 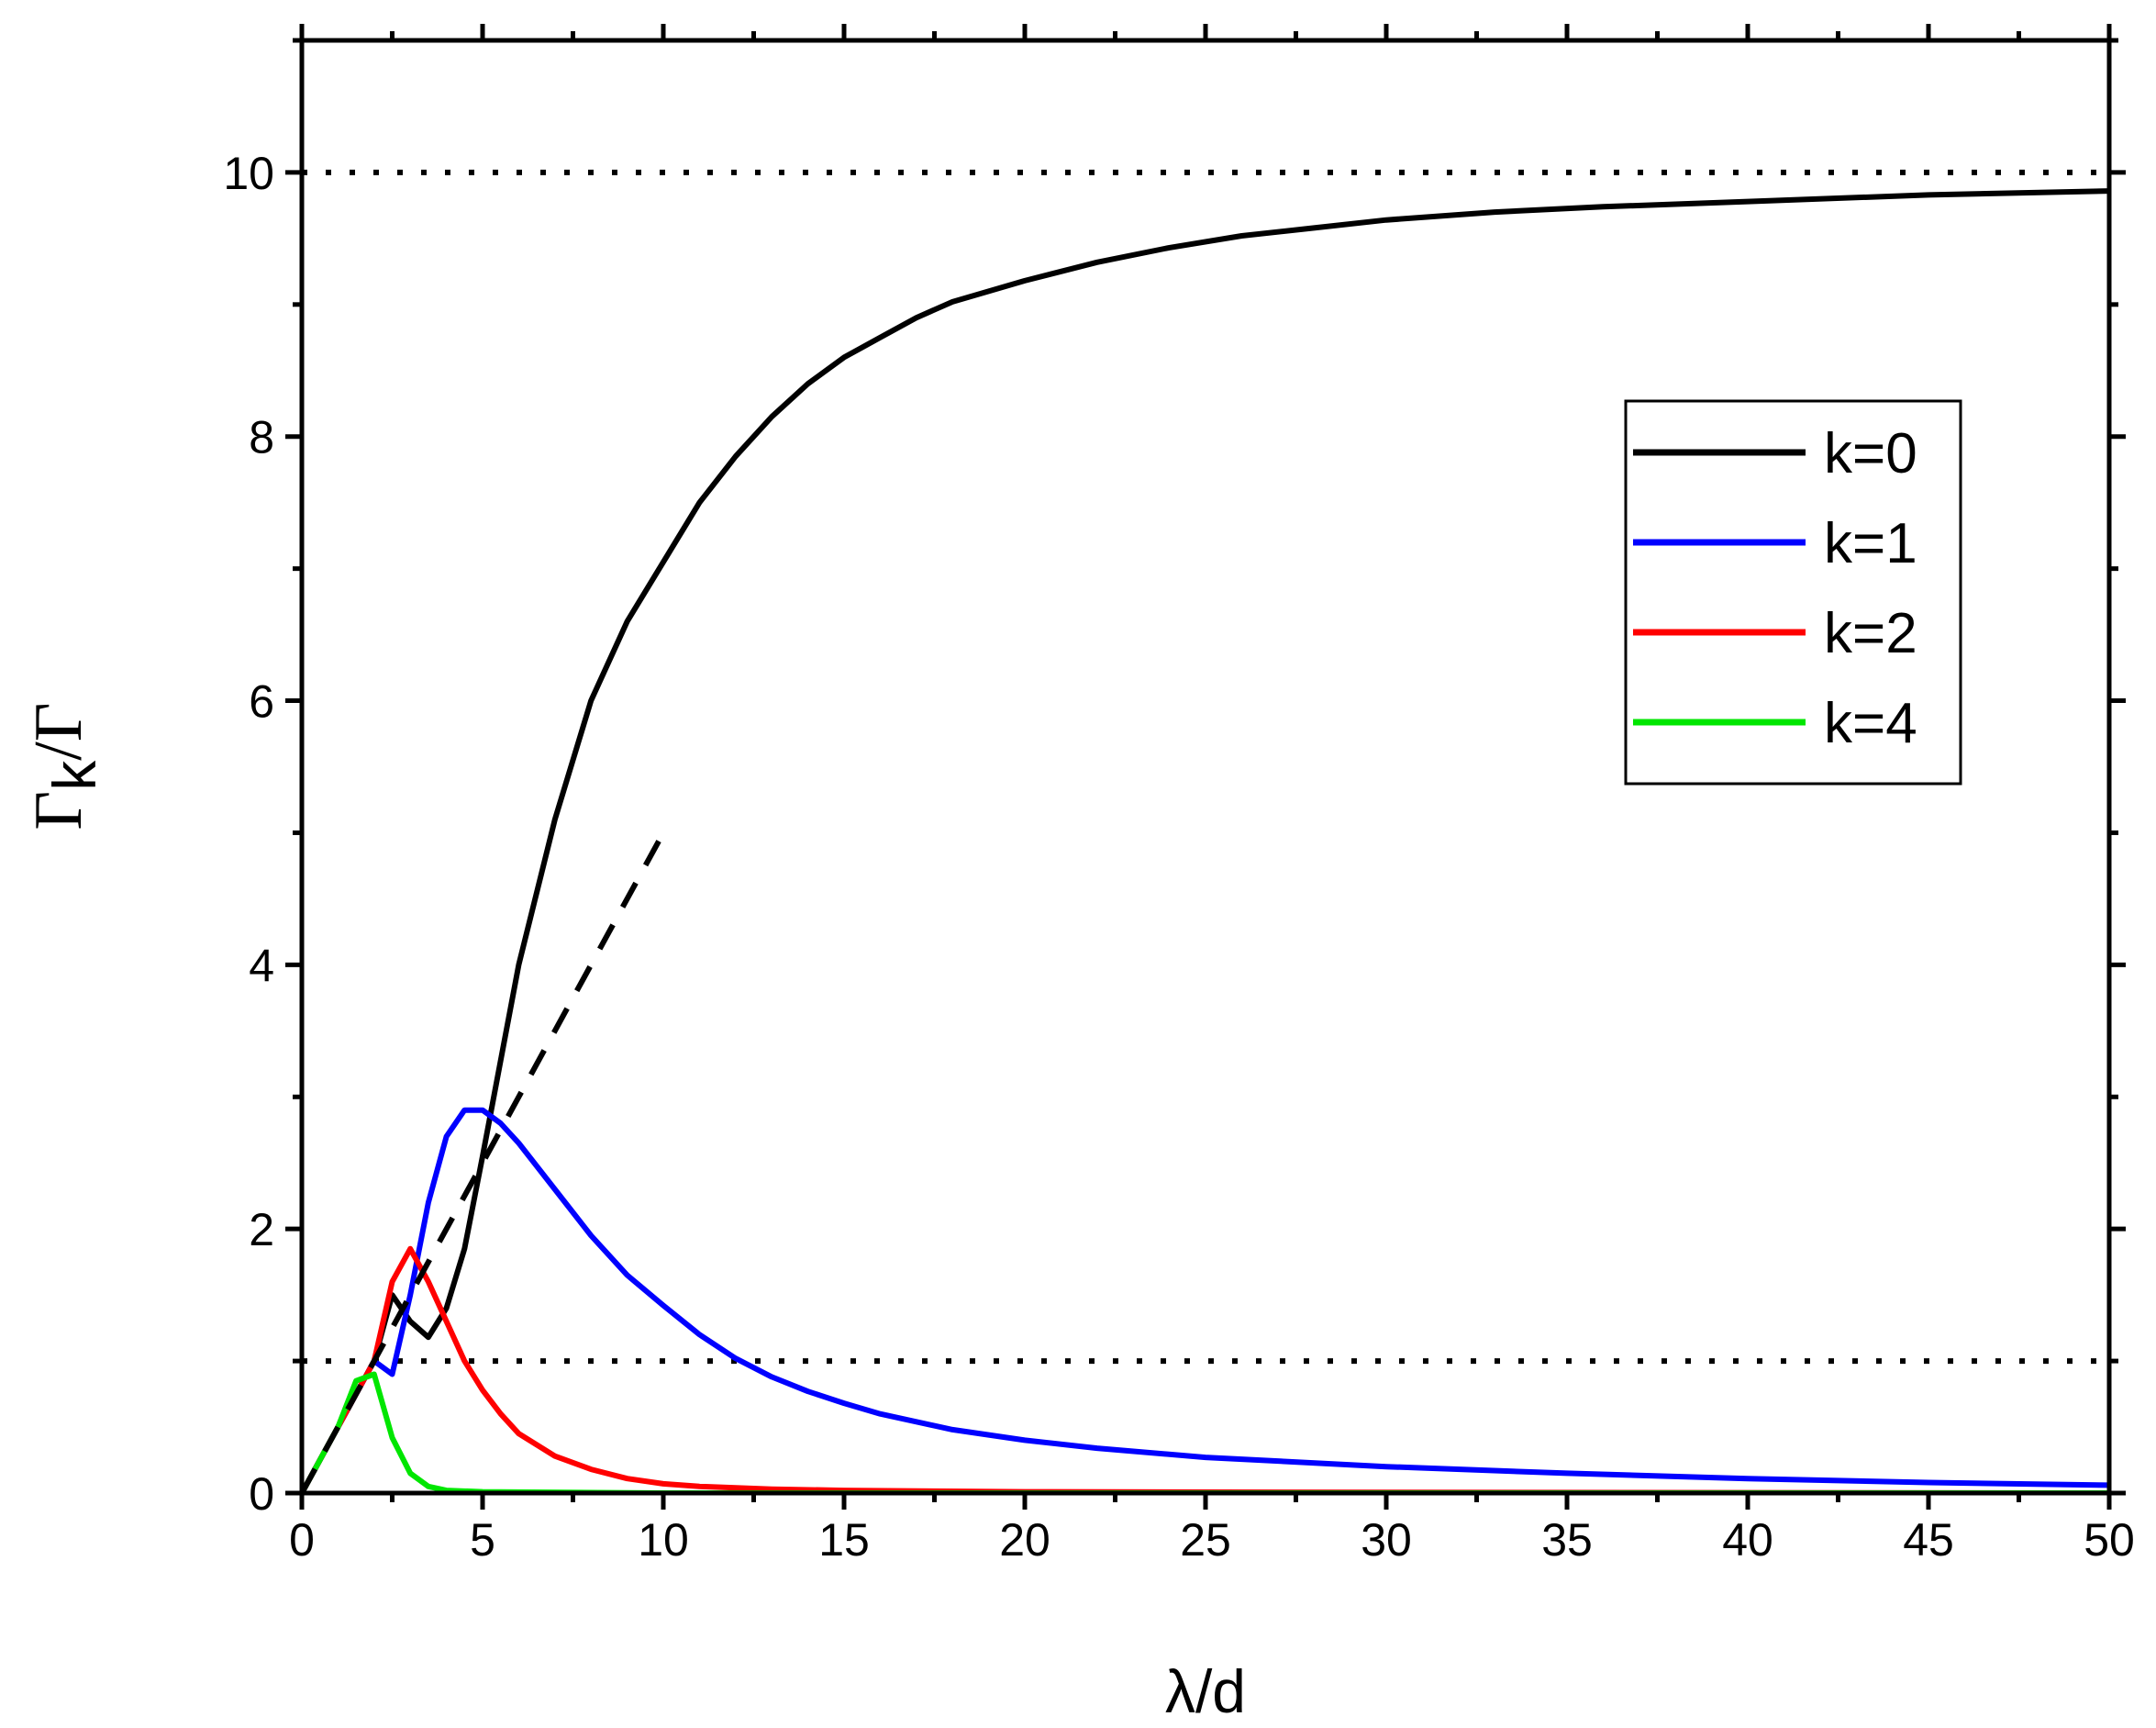 I want to click on y-tick-label: 8, so click(x=261, y=438).